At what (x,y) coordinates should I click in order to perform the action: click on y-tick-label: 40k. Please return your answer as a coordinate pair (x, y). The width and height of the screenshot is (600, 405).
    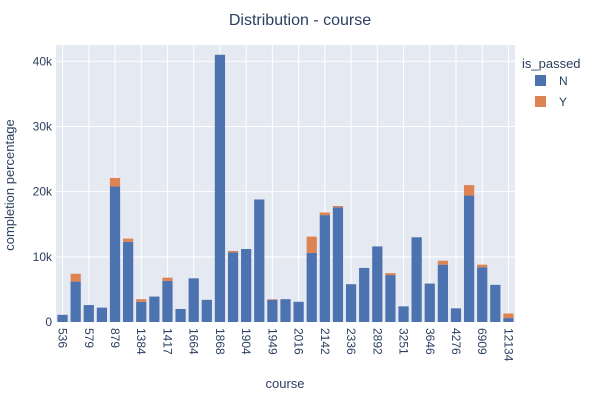
    Looking at the image, I should click on (43, 61).